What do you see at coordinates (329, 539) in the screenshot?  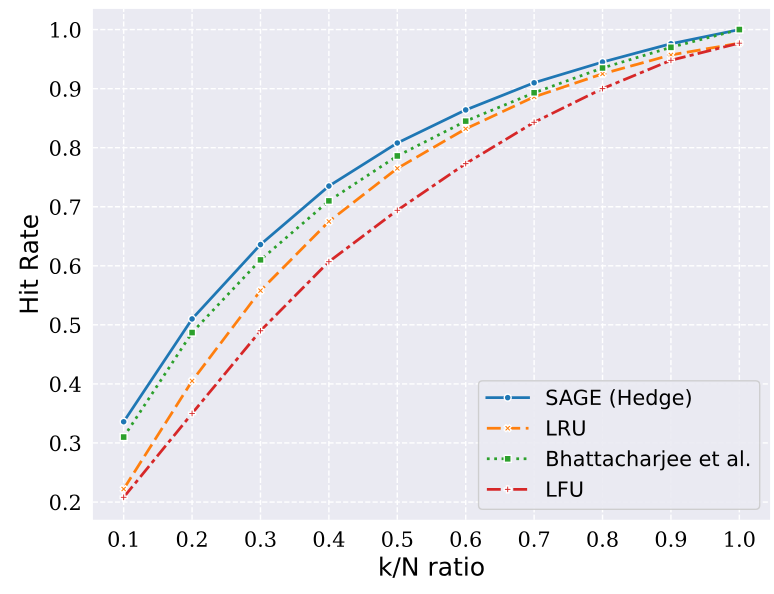 I see `x-tick-label: 0.4` at bounding box center [329, 539].